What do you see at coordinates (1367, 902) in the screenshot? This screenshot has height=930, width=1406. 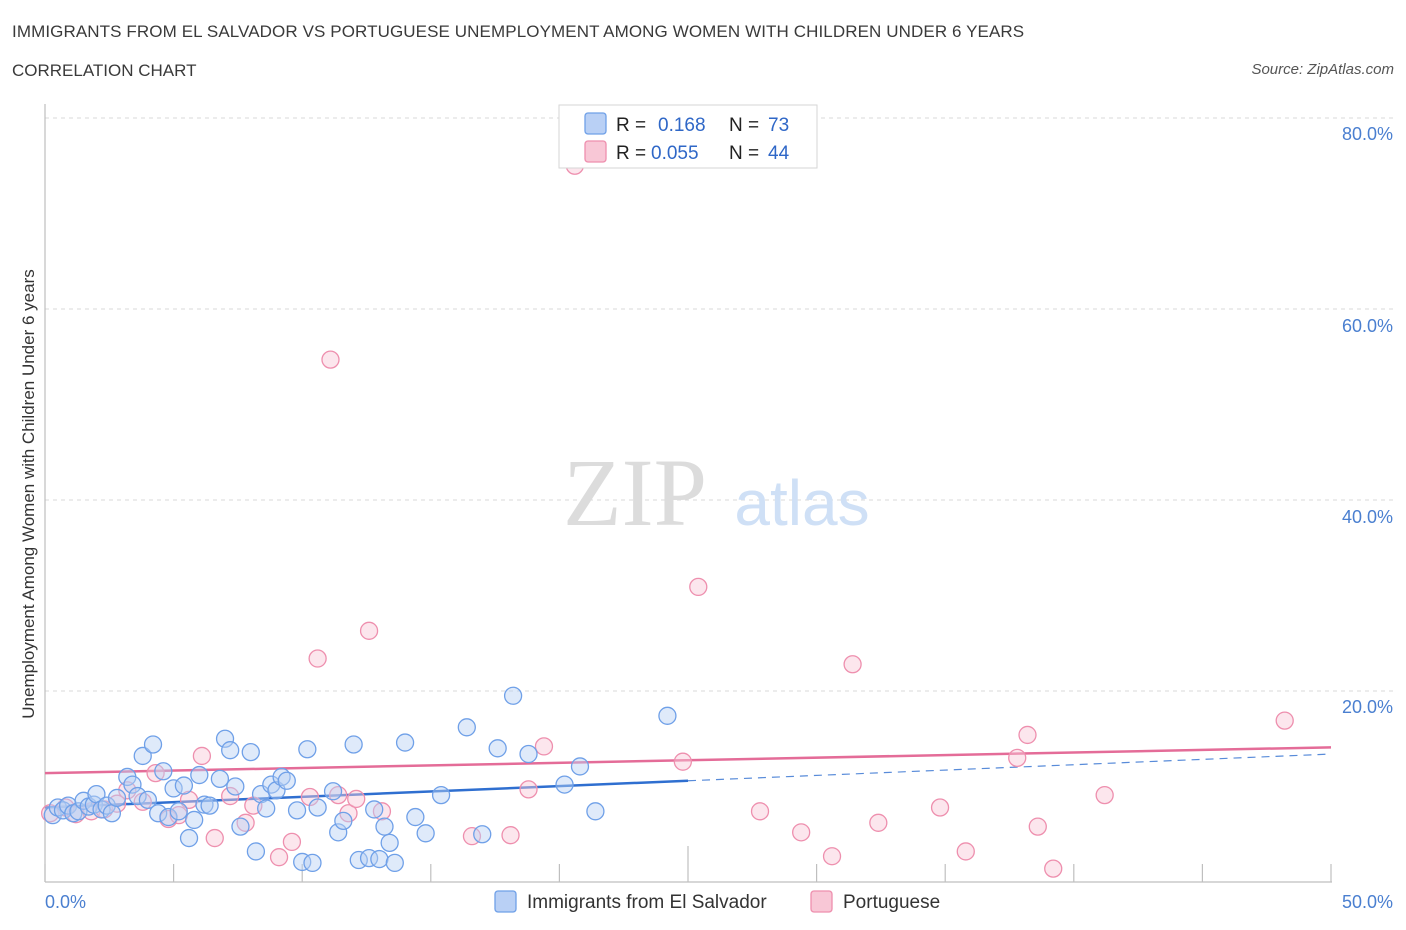 I see `x-tick-label-max: 50.0%` at bounding box center [1367, 902].